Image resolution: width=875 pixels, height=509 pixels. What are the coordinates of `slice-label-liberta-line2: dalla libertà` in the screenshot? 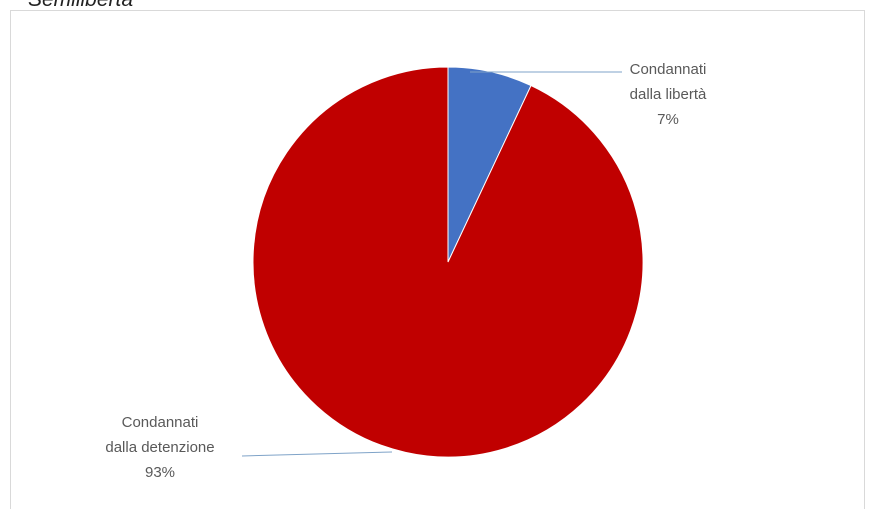 It's located at (668, 94).